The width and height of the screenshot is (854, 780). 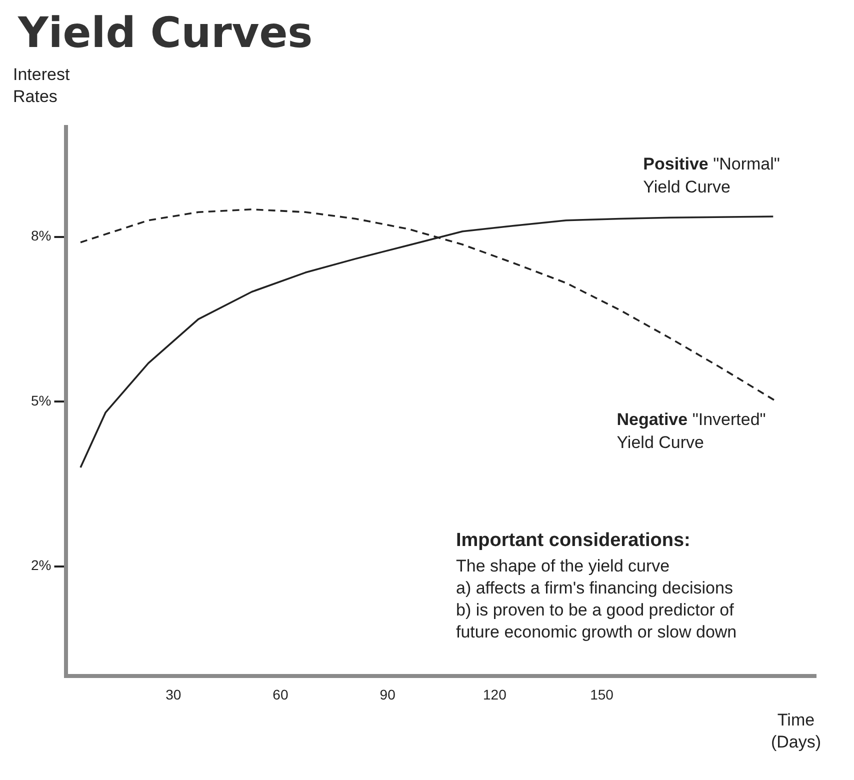 I want to click on annotation: Important considerations:, so click(x=573, y=540).